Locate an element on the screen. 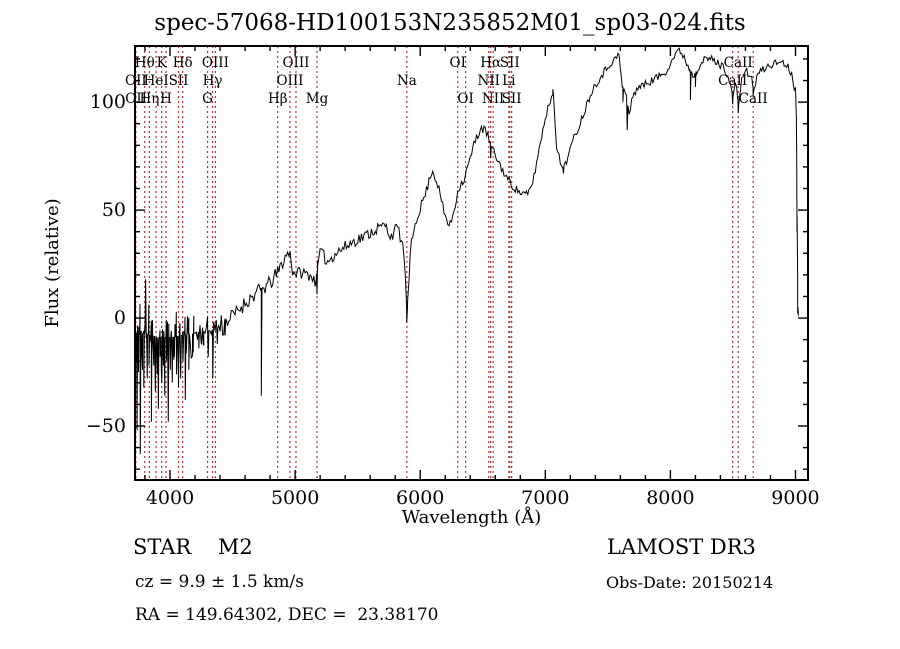 Image resolution: width=900 pixels, height=649 pixels. x-tick-label: 7000 is located at coordinates (545, 498).